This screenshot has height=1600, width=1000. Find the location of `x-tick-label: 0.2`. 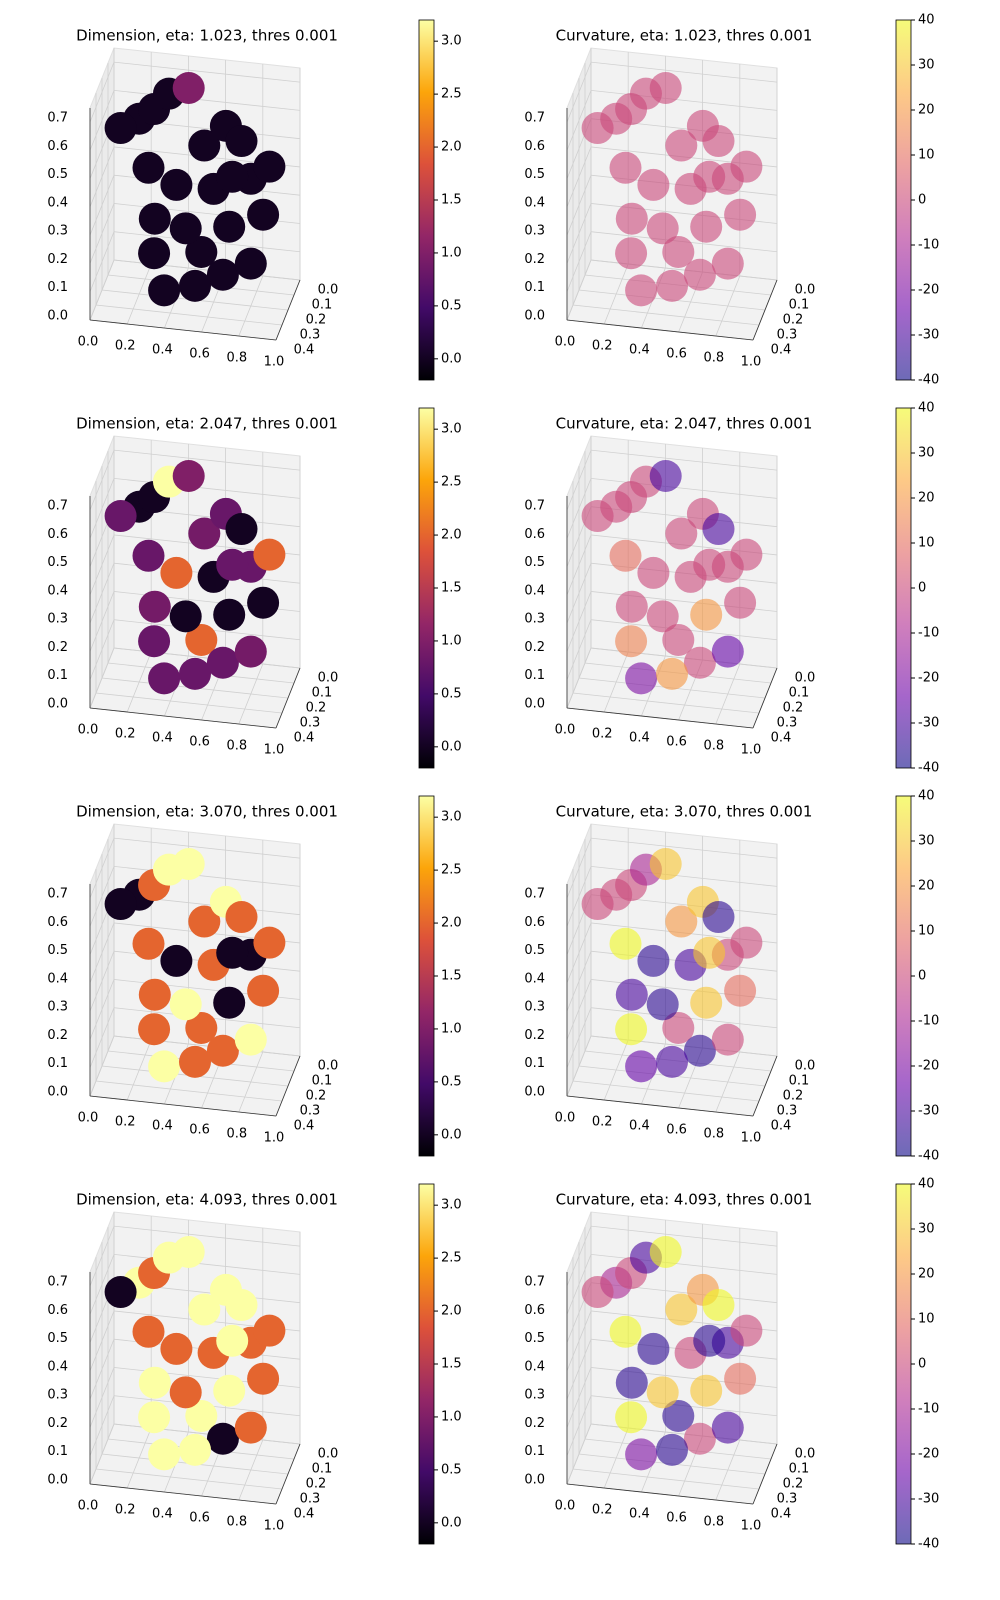

x-tick-label: 0.2 is located at coordinates (125, 346).